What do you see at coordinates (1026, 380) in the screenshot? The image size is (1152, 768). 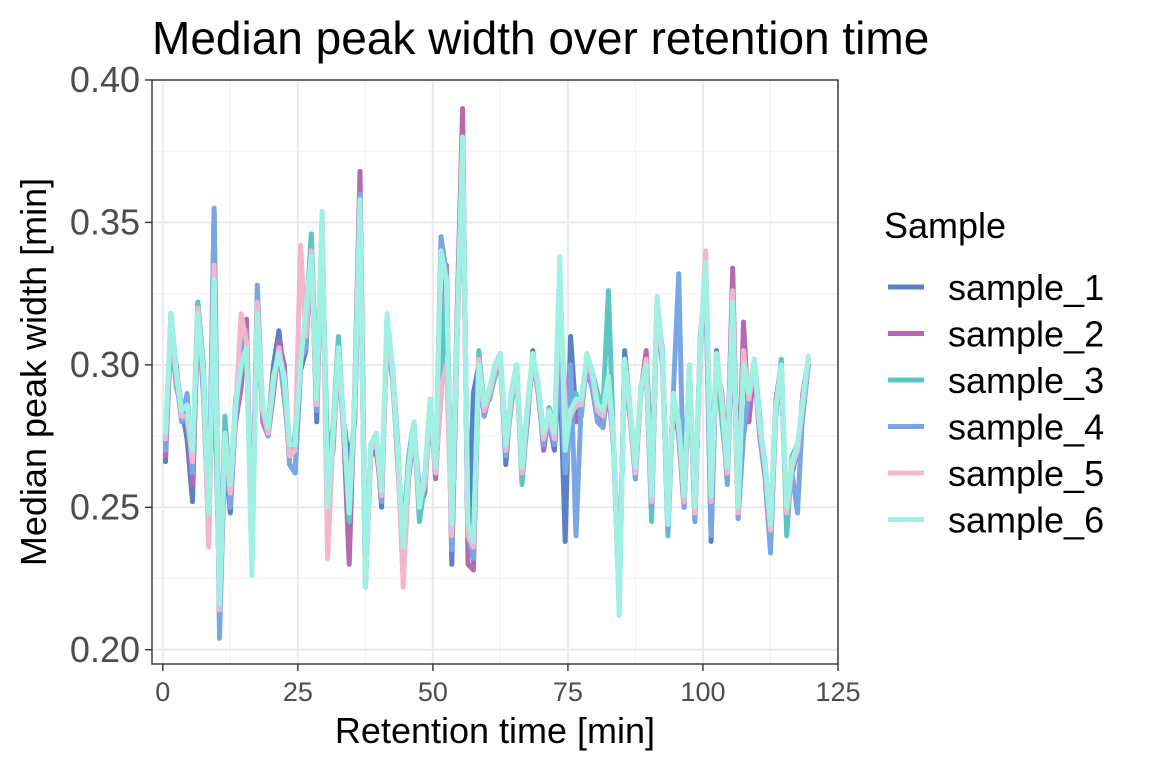 I see `legend-label-sample_3: sample_3` at bounding box center [1026, 380].